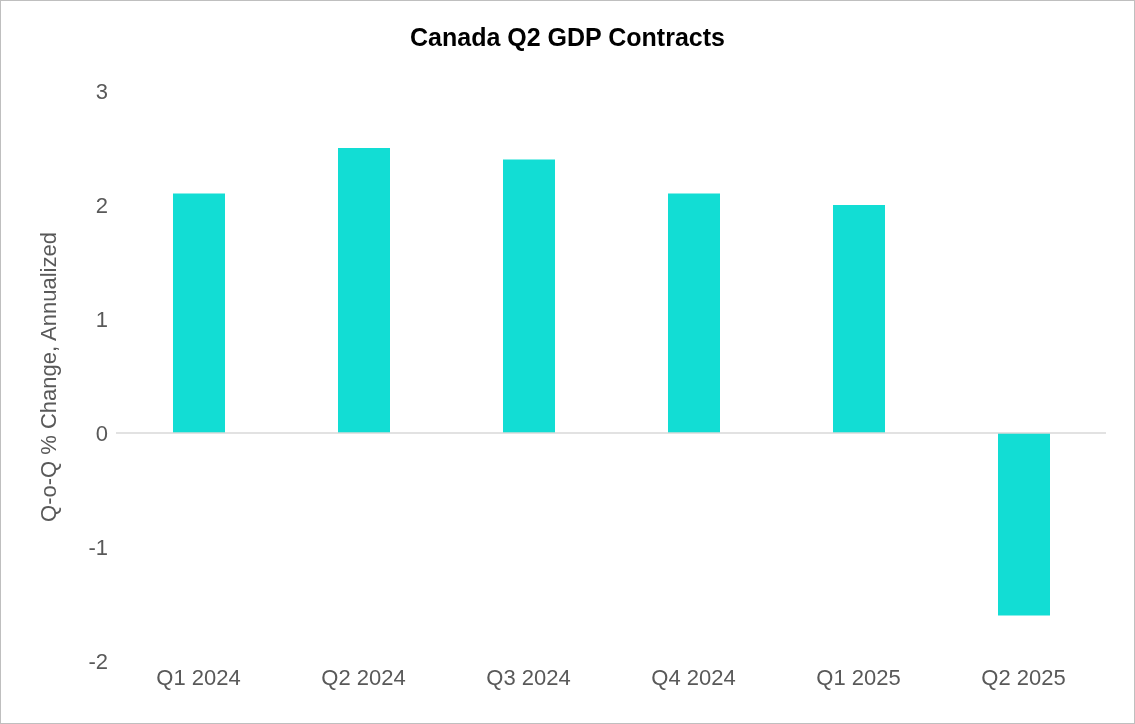 This screenshot has height=724, width=1135. Describe the element at coordinates (528, 677) in the screenshot. I see `x-tick-label: Q3 2024` at that location.